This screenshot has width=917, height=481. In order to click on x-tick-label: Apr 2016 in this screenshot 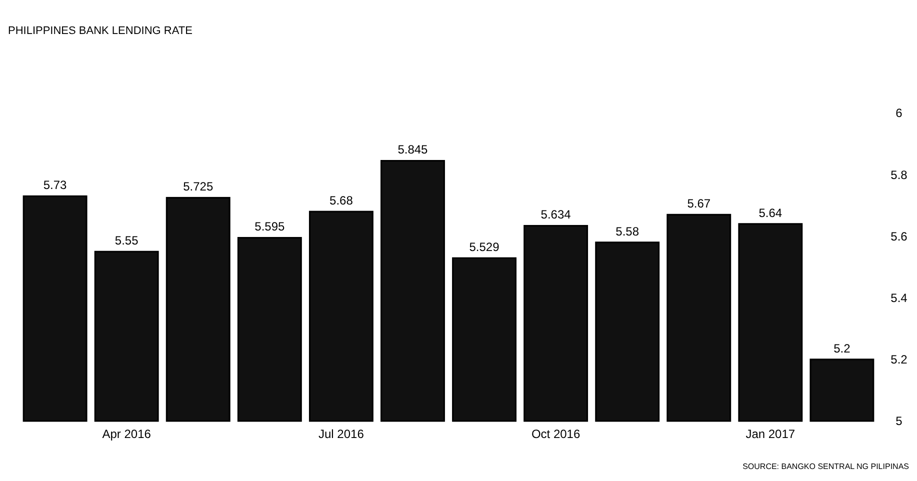, I will do `click(127, 434)`.